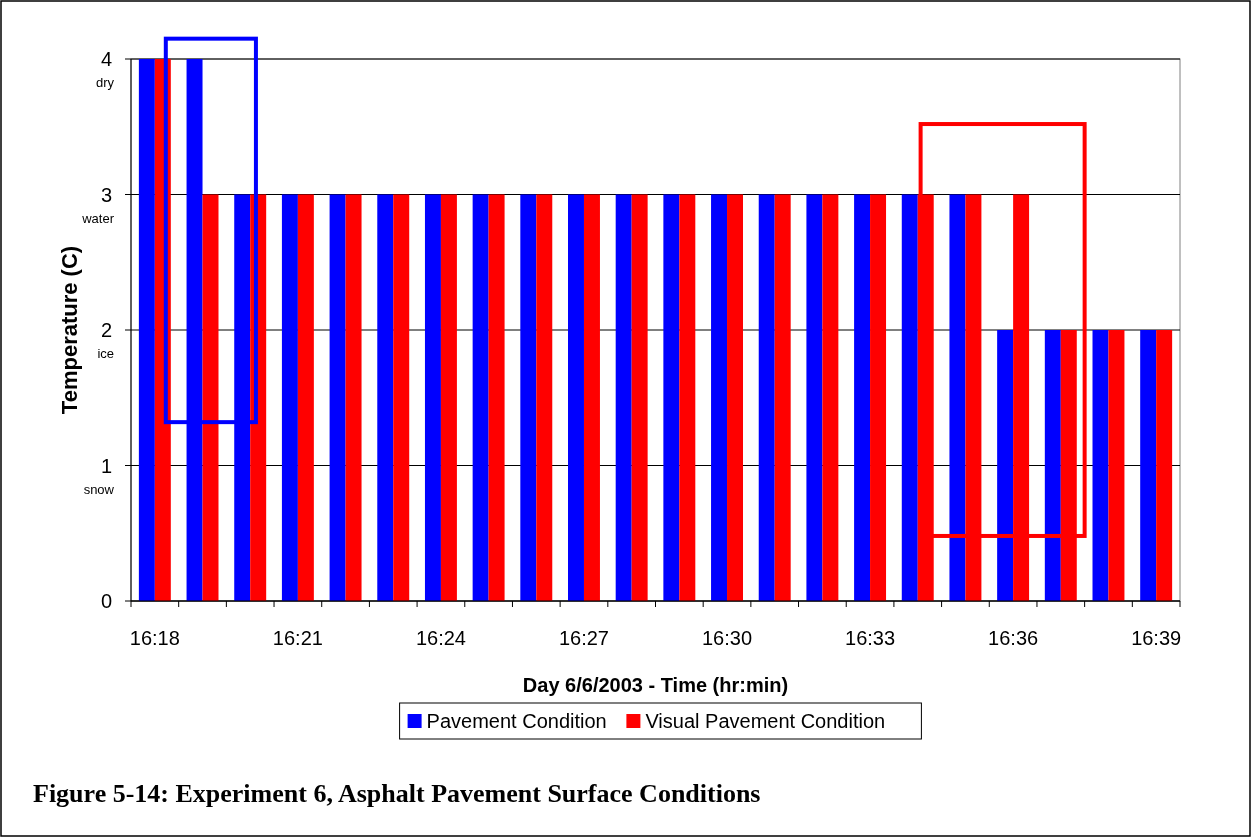  Describe the element at coordinates (105, 340) in the screenshot. I see `y-tick-label: 2 ice` at that location.